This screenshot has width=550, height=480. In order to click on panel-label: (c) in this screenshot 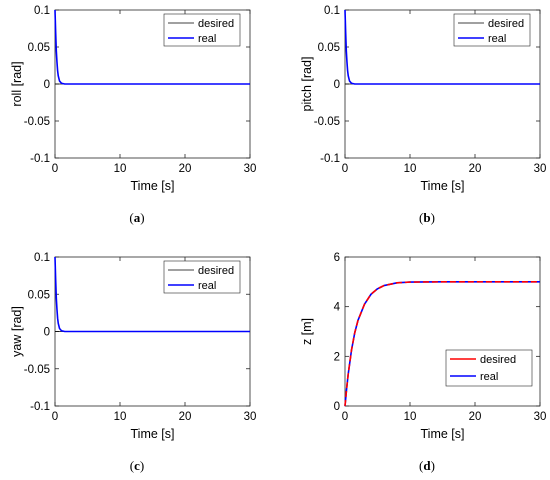, I will do `click(137, 465)`.